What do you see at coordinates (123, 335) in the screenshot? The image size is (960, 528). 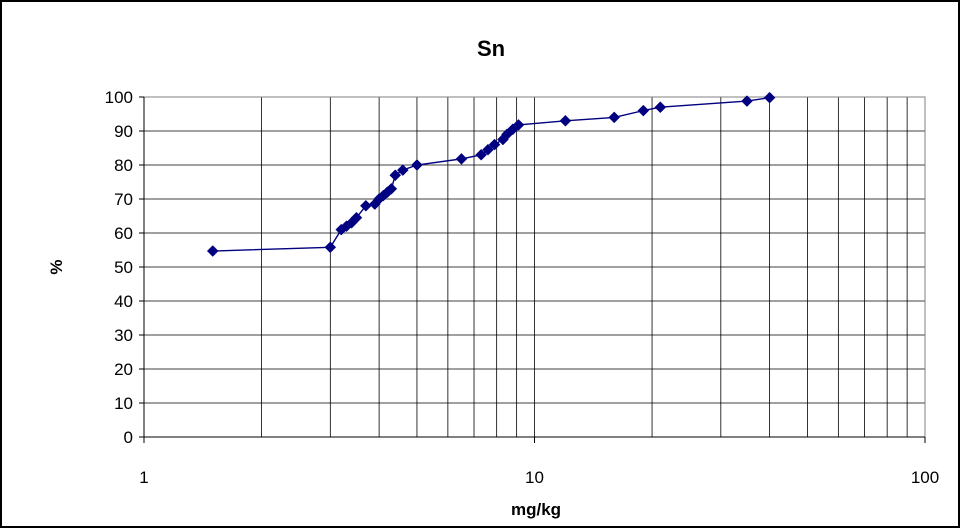 I see `y-tick-label: 30` at bounding box center [123, 335].